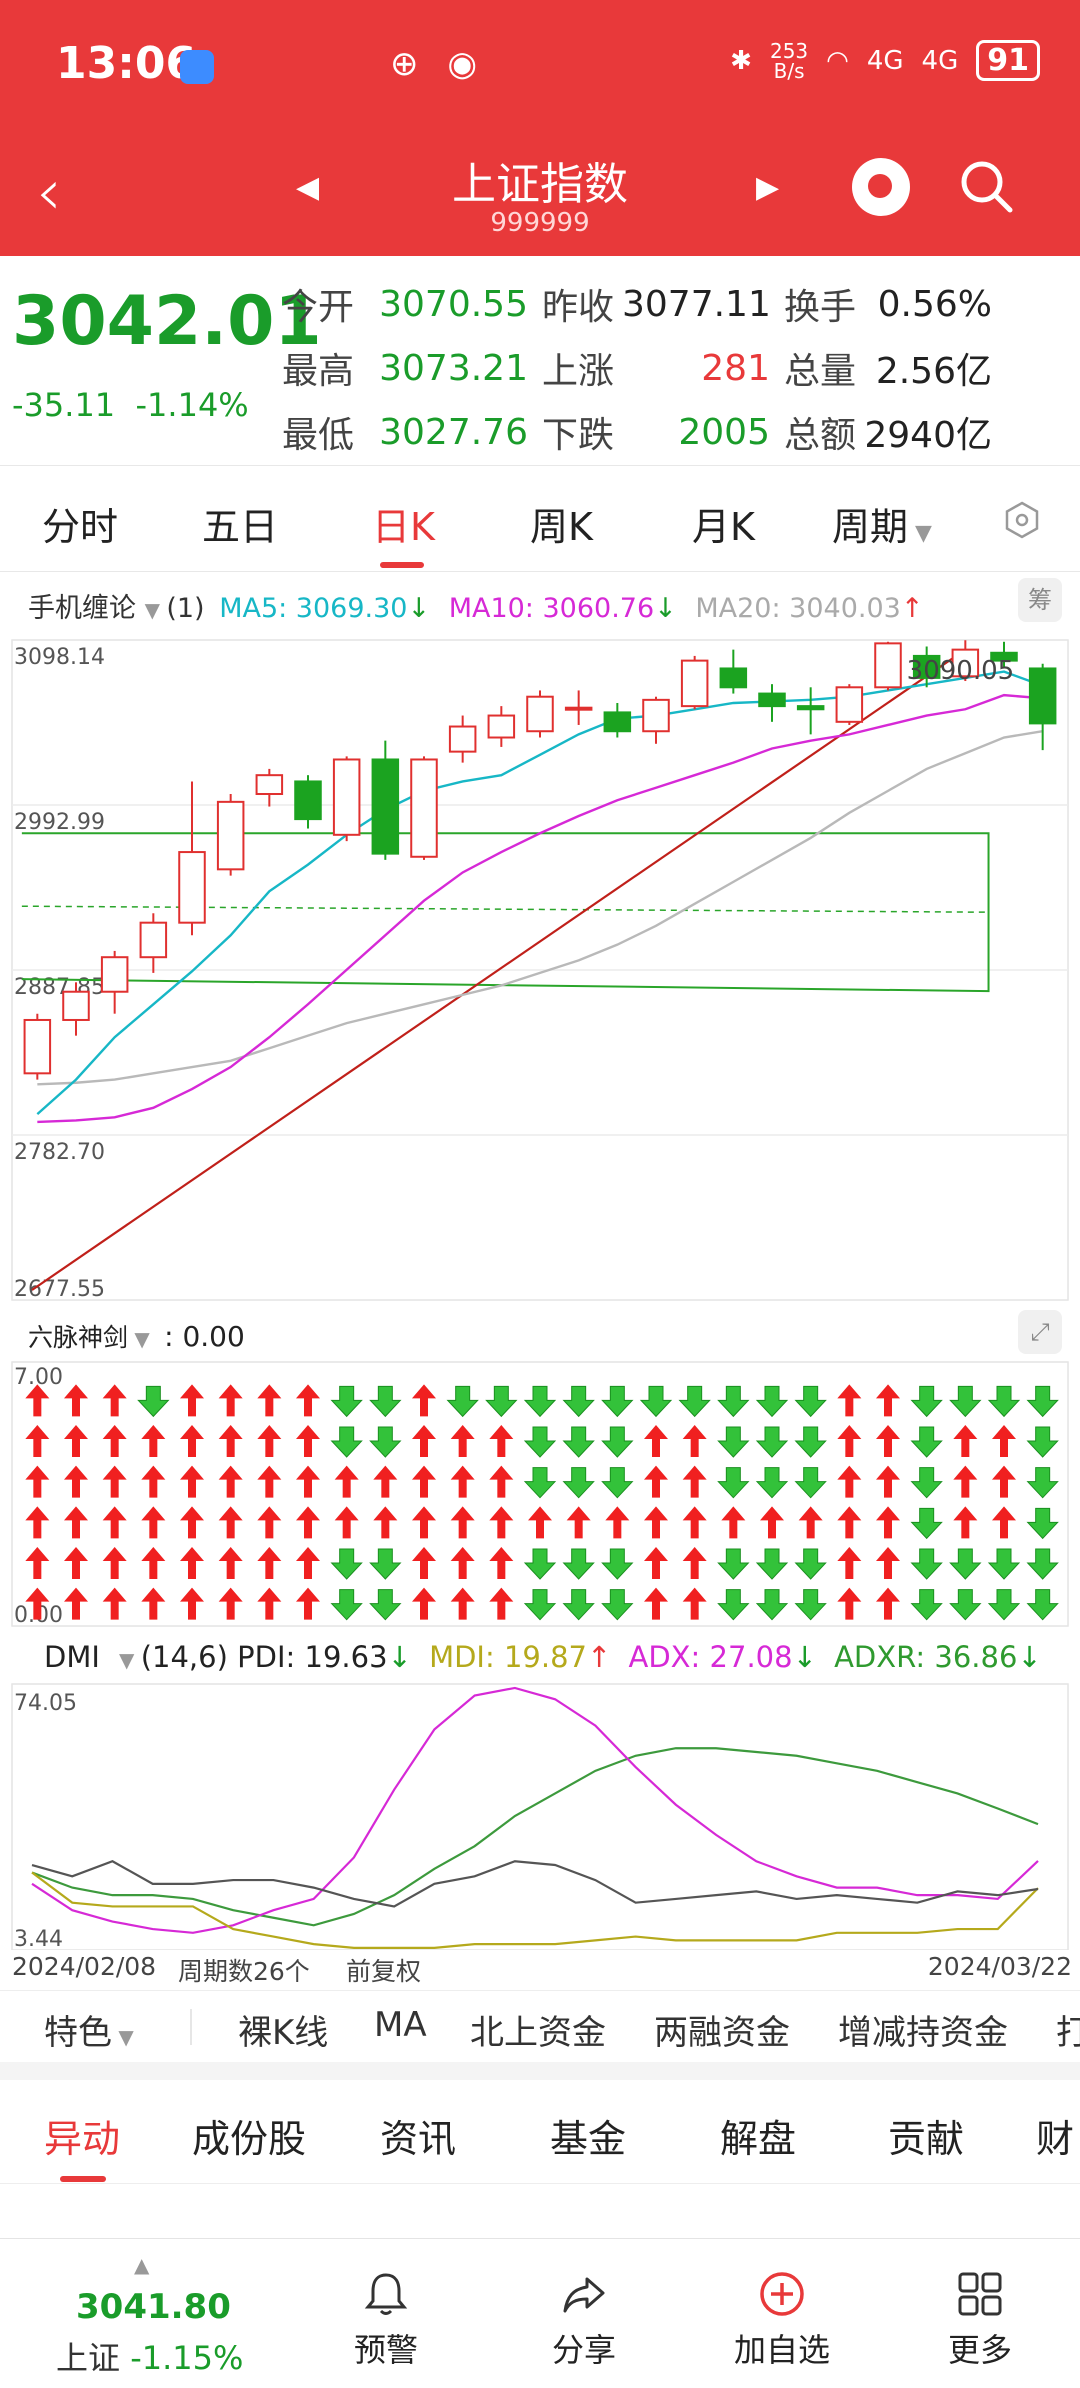 Image resolution: width=1080 pixels, height=2388 pixels. What do you see at coordinates (400, 2025) in the screenshot?
I see `feature-tab-ma: MA` at bounding box center [400, 2025].